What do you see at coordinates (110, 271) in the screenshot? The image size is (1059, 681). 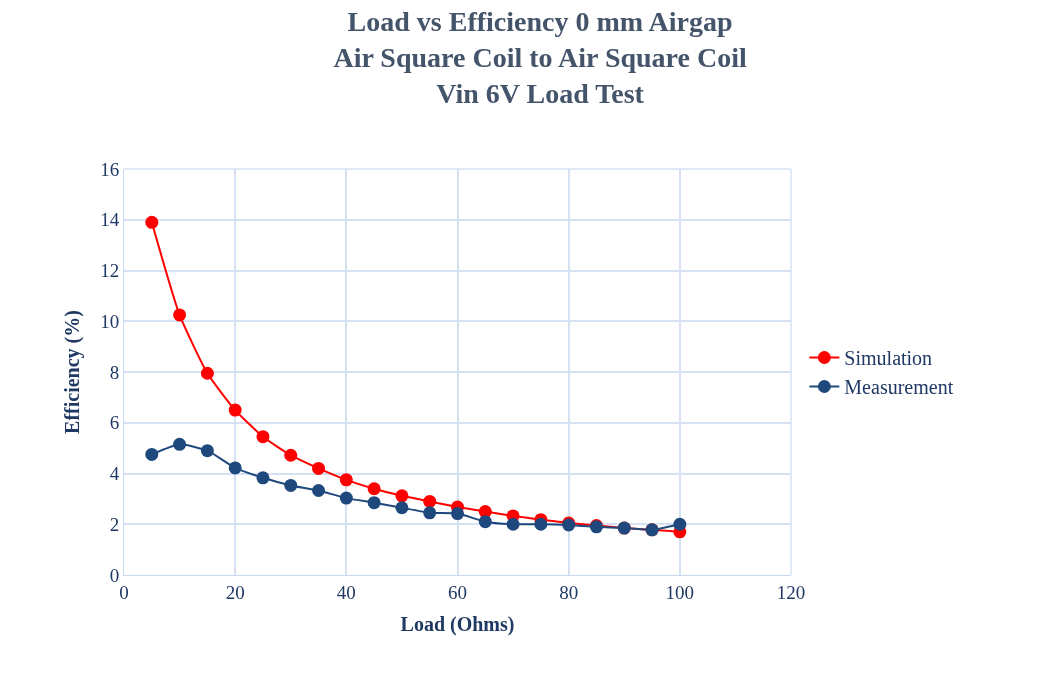 I see `y-tick-label: 12` at bounding box center [110, 271].